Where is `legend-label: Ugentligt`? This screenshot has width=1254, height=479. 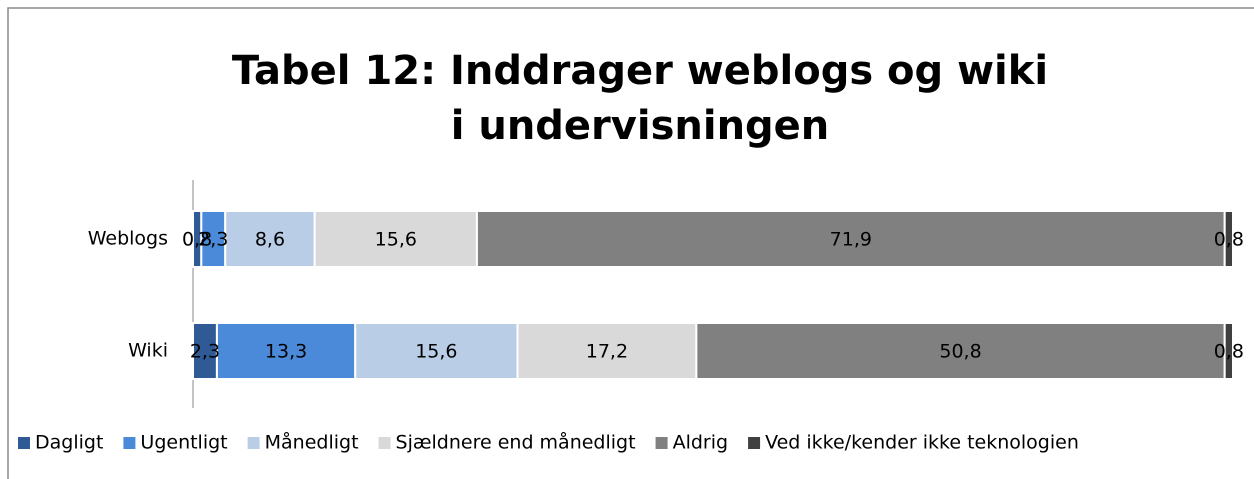 legend-label: Ugentligt is located at coordinates (183, 443).